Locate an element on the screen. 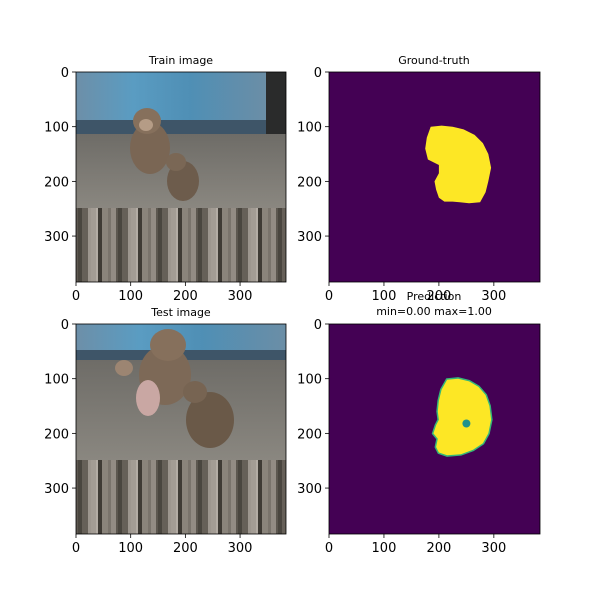 Image resolution: width=600 pixels, height=600 pixels. panel-title: Train image is located at coordinates (180, 60).